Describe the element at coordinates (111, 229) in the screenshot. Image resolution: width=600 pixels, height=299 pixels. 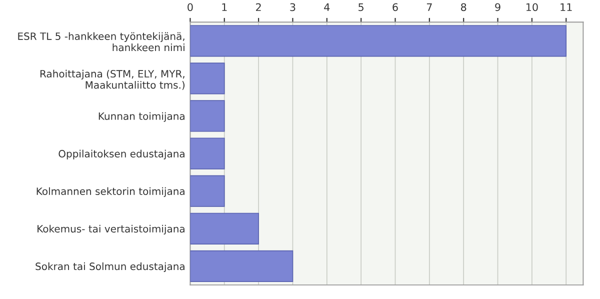
I see `y-tick-label: Kokemus- tai vertaistoimijana` at that location.